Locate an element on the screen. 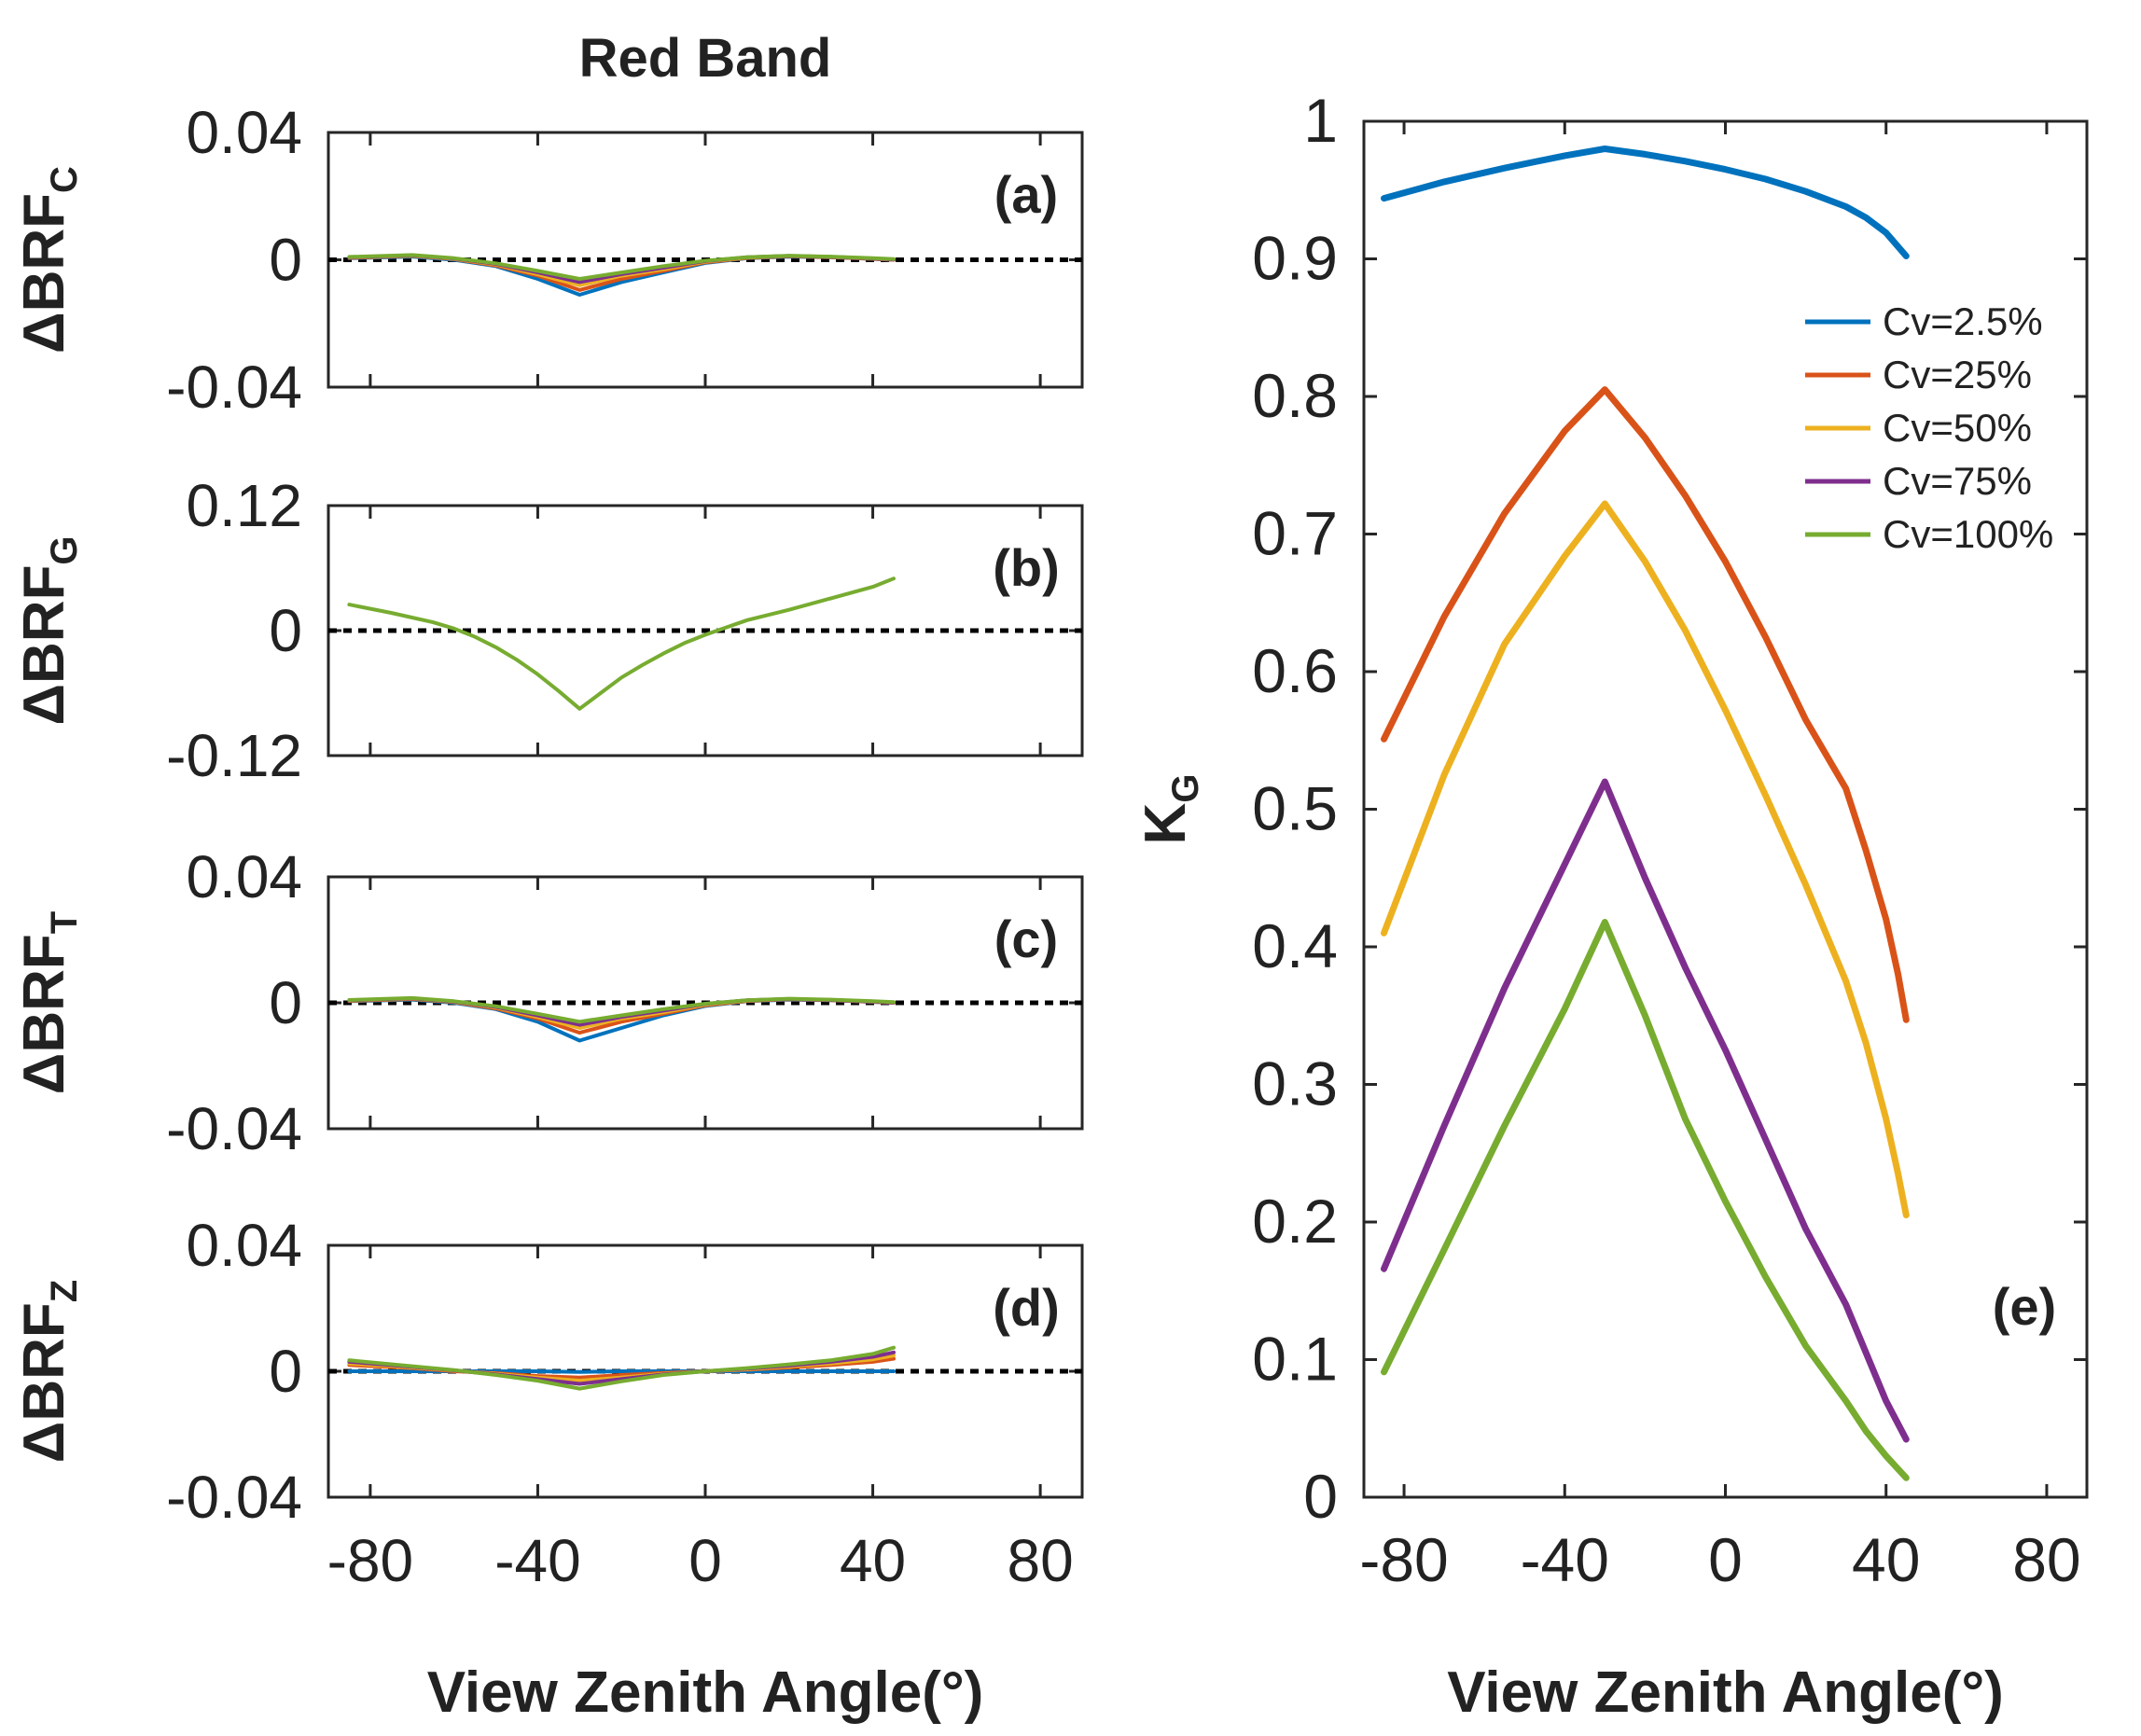 This screenshot has height=1736, width=2141. series-line-e-cv75 is located at coordinates (1646, 1110).